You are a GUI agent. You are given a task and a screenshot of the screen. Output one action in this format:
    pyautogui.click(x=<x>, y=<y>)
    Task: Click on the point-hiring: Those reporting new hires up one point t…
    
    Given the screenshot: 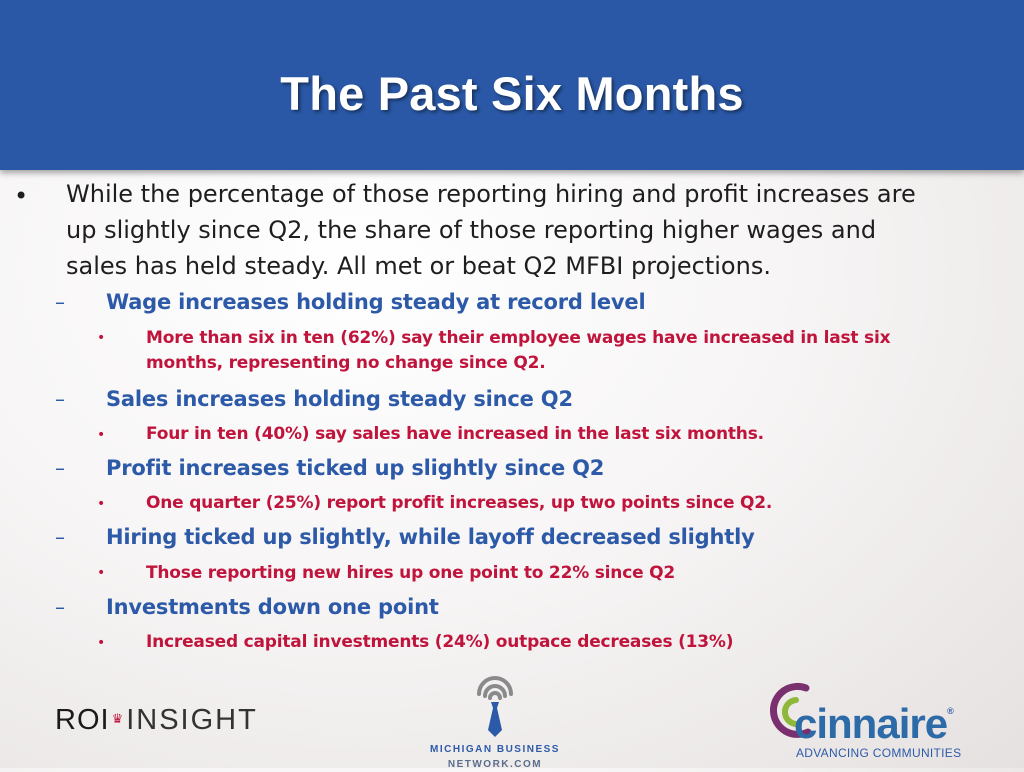 What is the action you would take?
    pyautogui.click(x=410, y=573)
    